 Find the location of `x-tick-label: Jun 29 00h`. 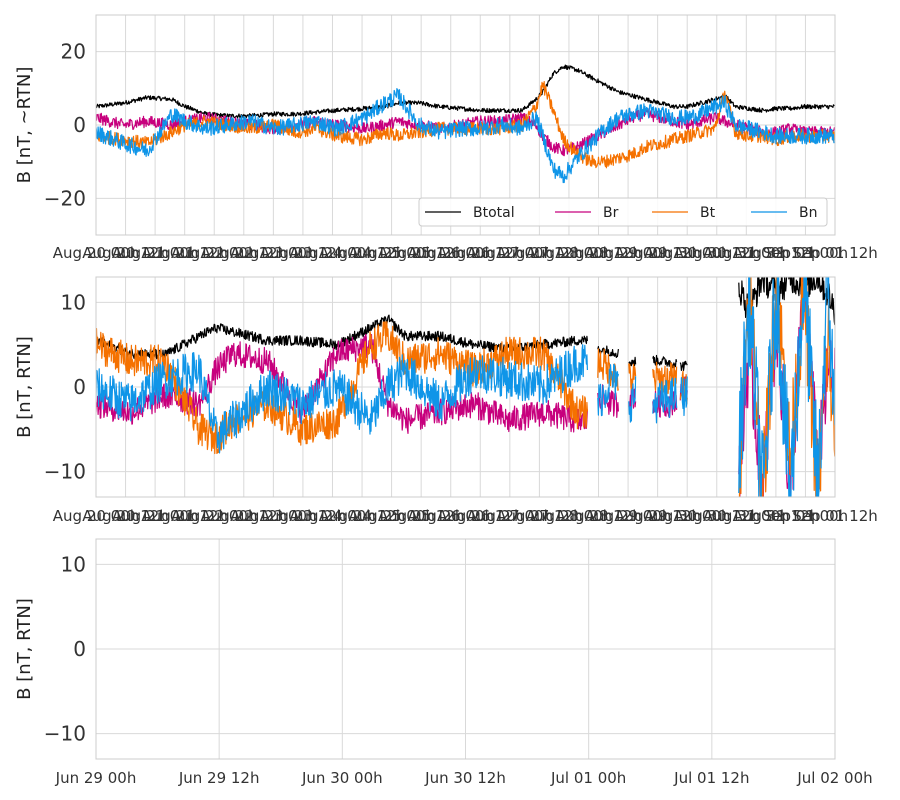

x-tick-label: Jun 29 00h is located at coordinates (96, 778).